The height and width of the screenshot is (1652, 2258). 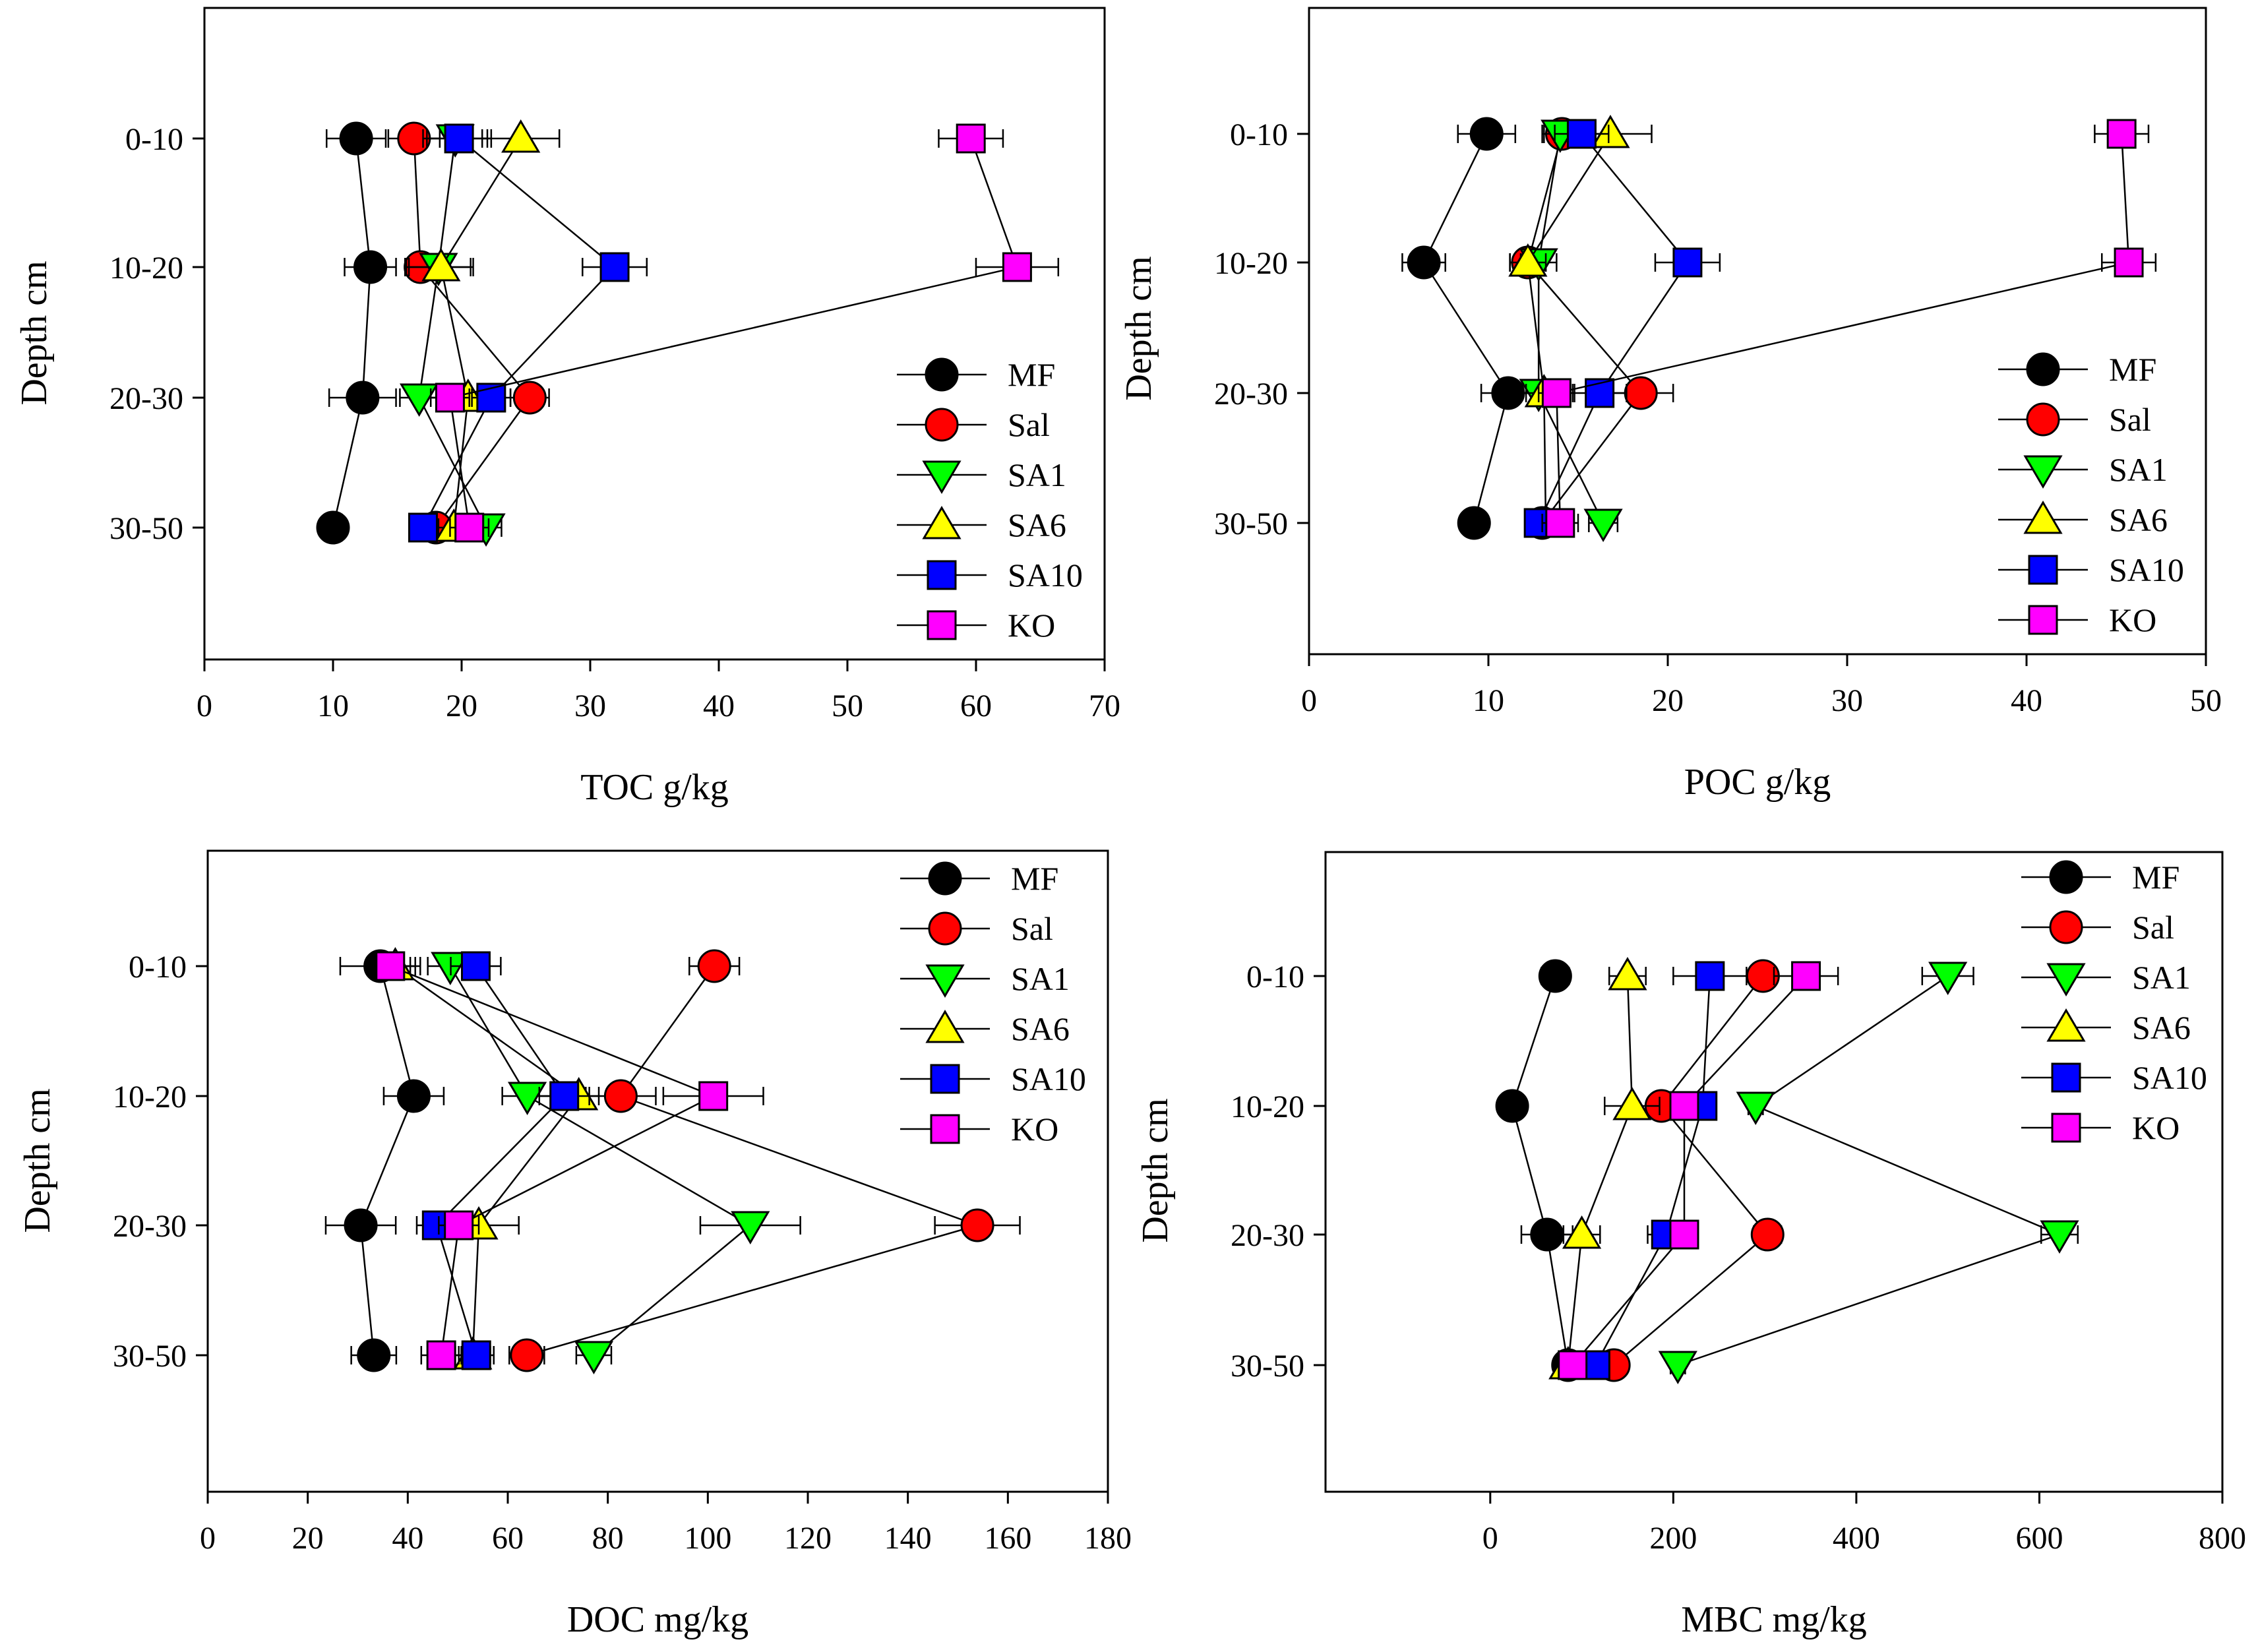 What do you see at coordinates (2039, 1538) in the screenshot?
I see `mbc-x-tick-label: 600` at bounding box center [2039, 1538].